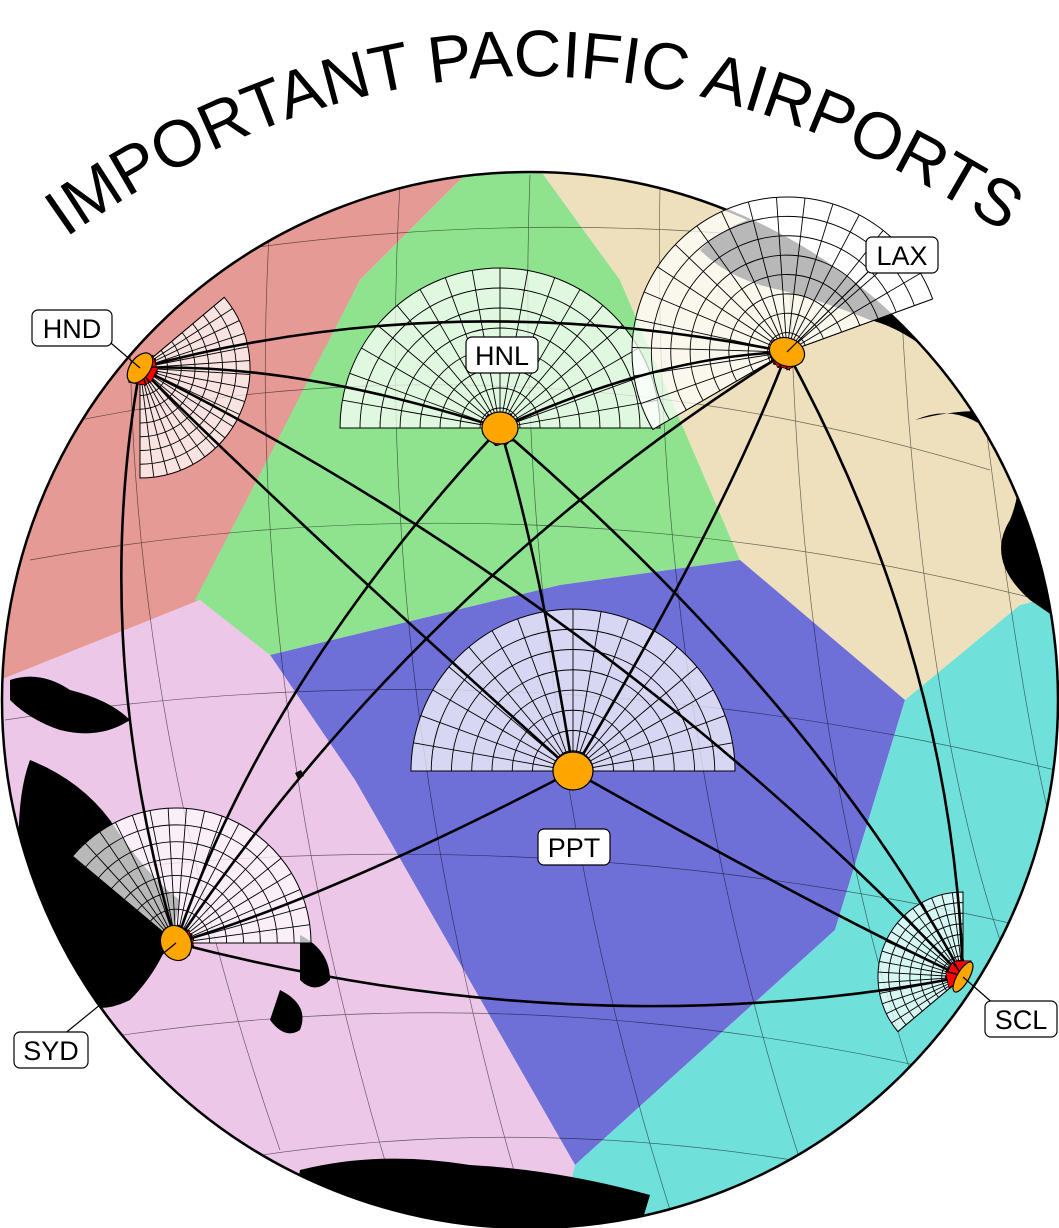  I want to click on label-lax: LAX, so click(902, 255).